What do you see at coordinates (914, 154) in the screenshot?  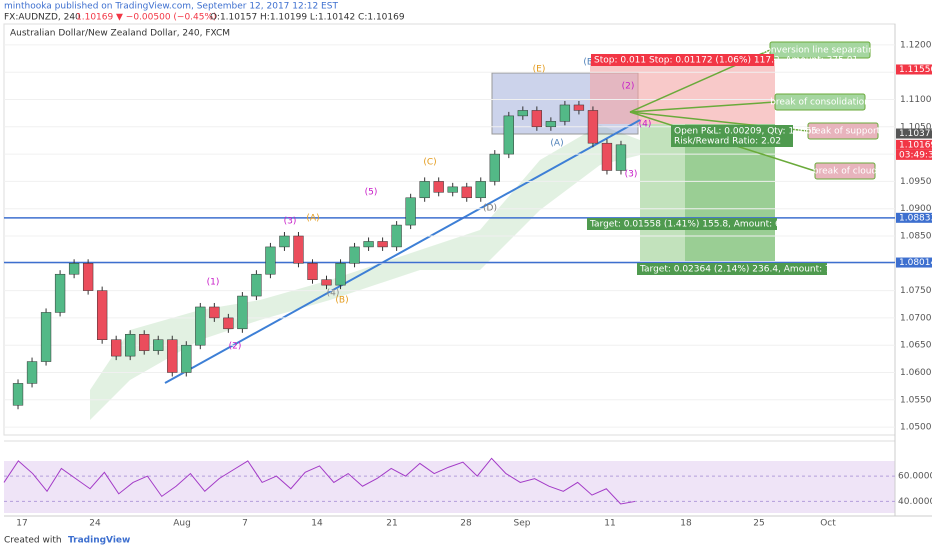 I see `countdown-tag` at bounding box center [914, 154].